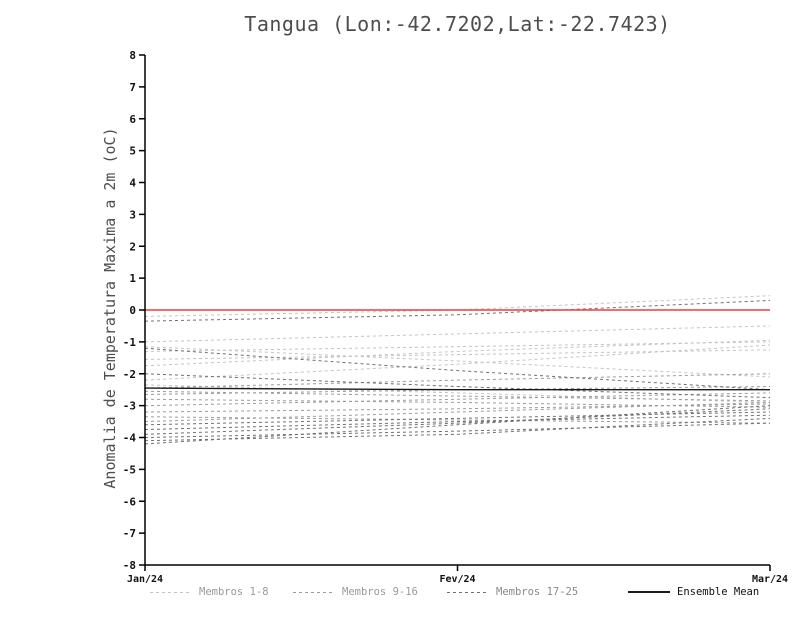 The height and width of the screenshot is (618, 800). I want to click on y-tick-label: -8, so click(129, 565).